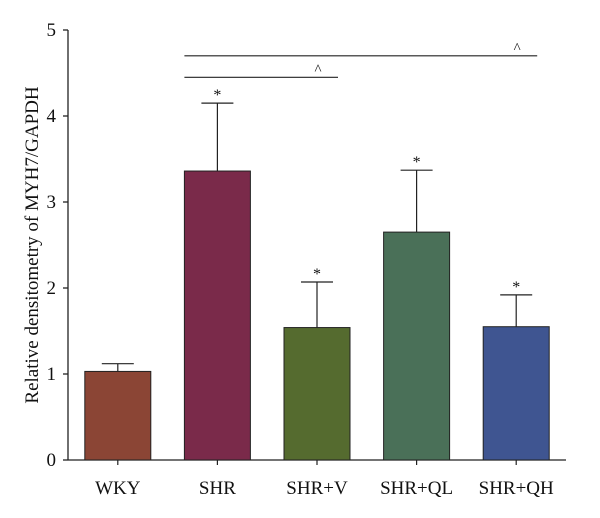  I want to click on y-tick-label: 3, so click(52, 202).